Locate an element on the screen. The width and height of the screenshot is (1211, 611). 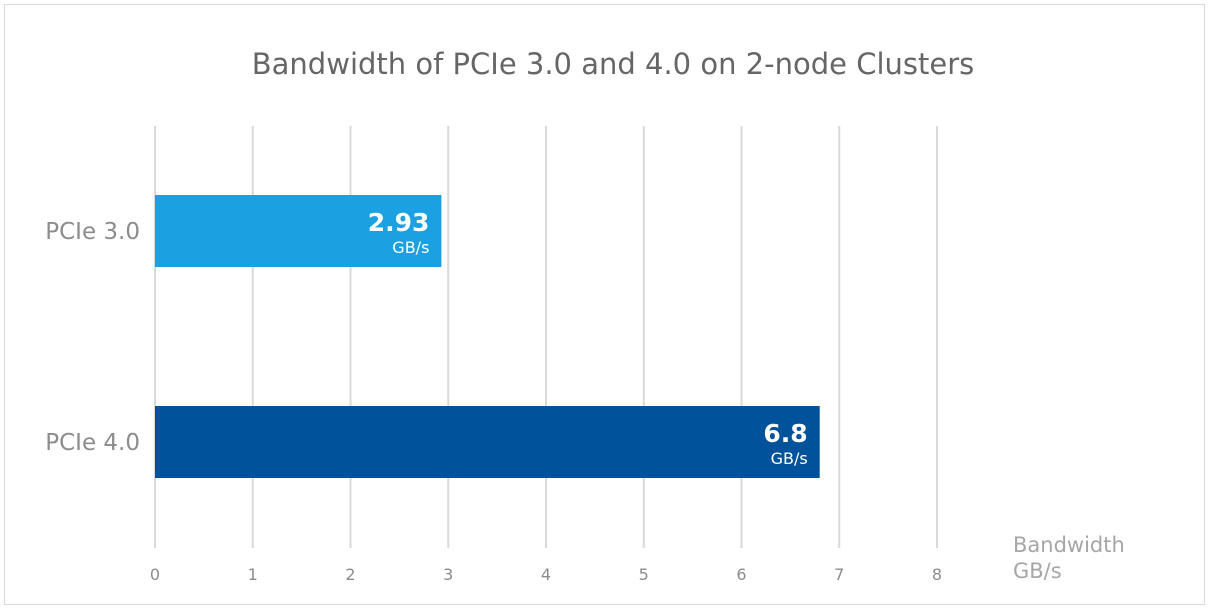
x-axis-title-line-1: Bandwidth is located at coordinates (1069, 545).